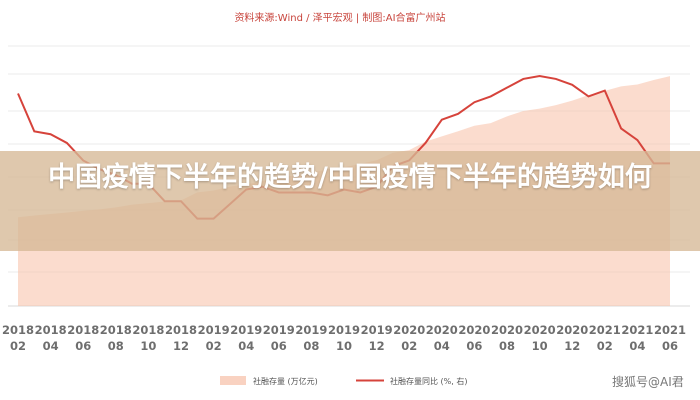 The image size is (700, 400). I want to click on x-tick-label: 2020 12, so click(572, 338).